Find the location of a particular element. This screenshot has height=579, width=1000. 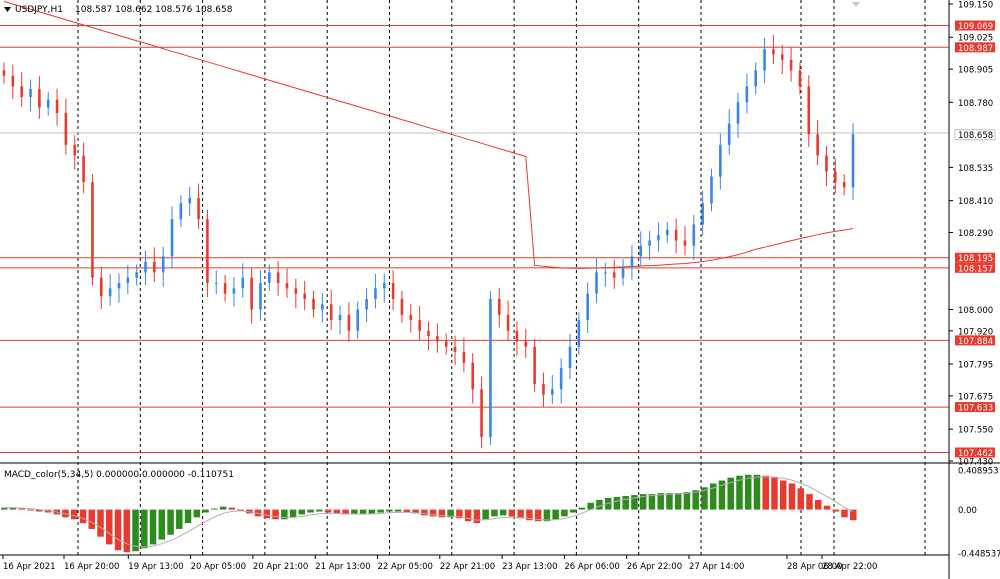

level-label: 108.157 is located at coordinates (975, 269).